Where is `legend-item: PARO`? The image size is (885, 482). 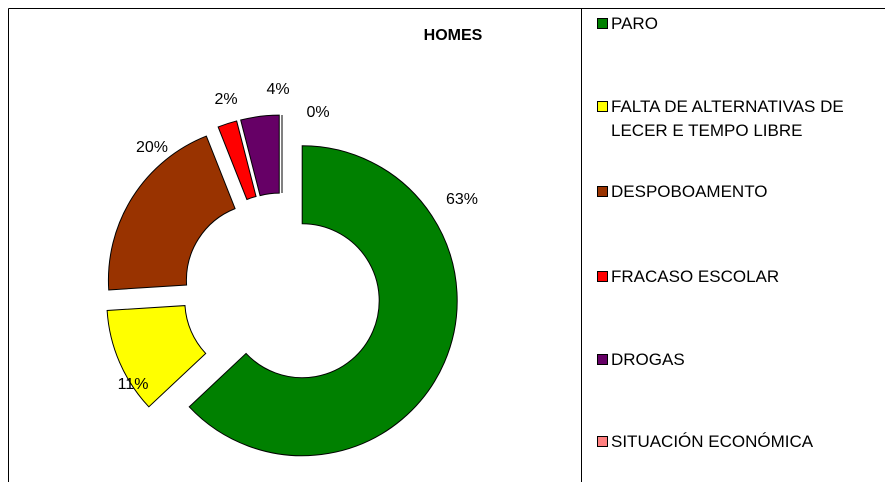
legend-item: PARO is located at coordinates (722, 24).